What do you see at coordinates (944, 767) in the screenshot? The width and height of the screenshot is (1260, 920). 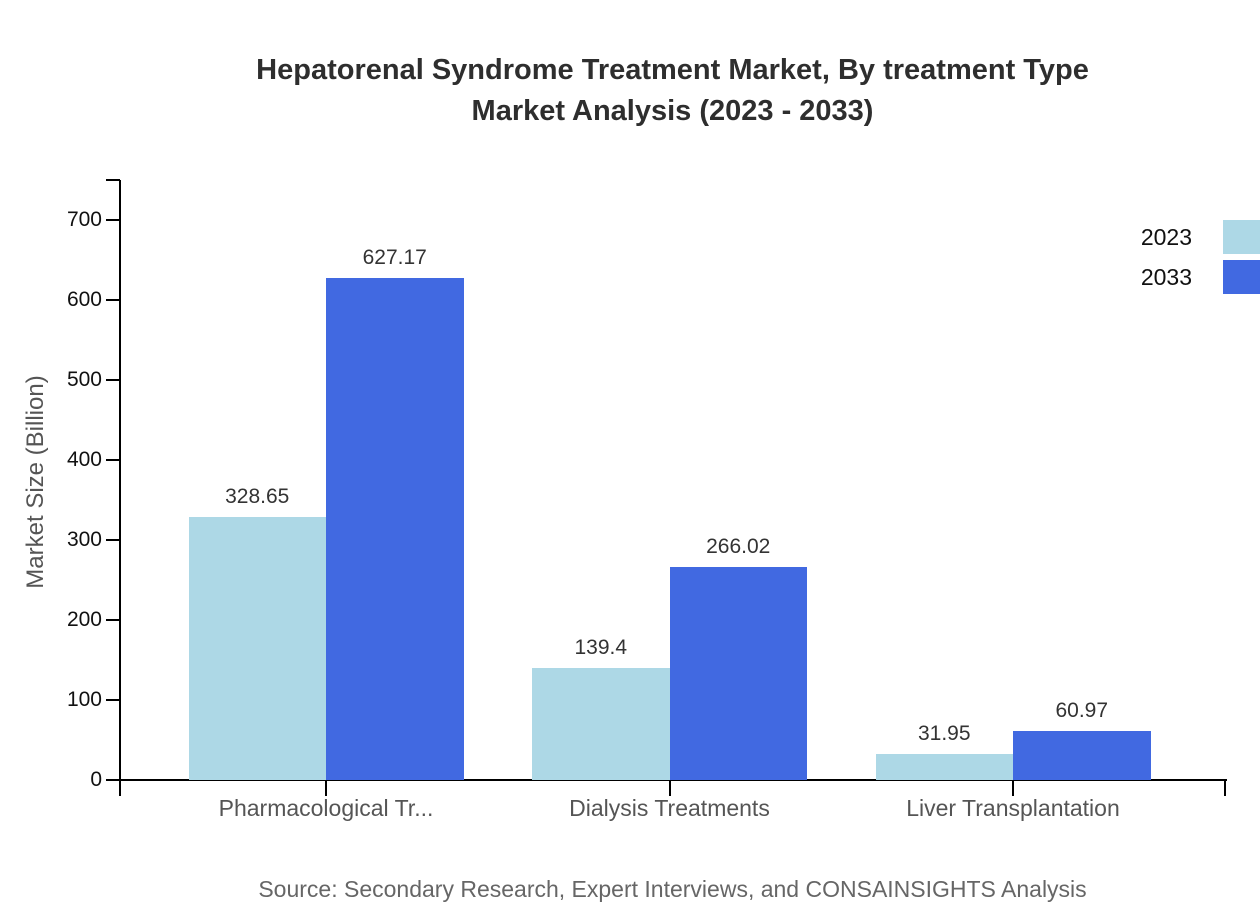 I see `bar-2023-Liver Transplantation` at bounding box center [944, 767].